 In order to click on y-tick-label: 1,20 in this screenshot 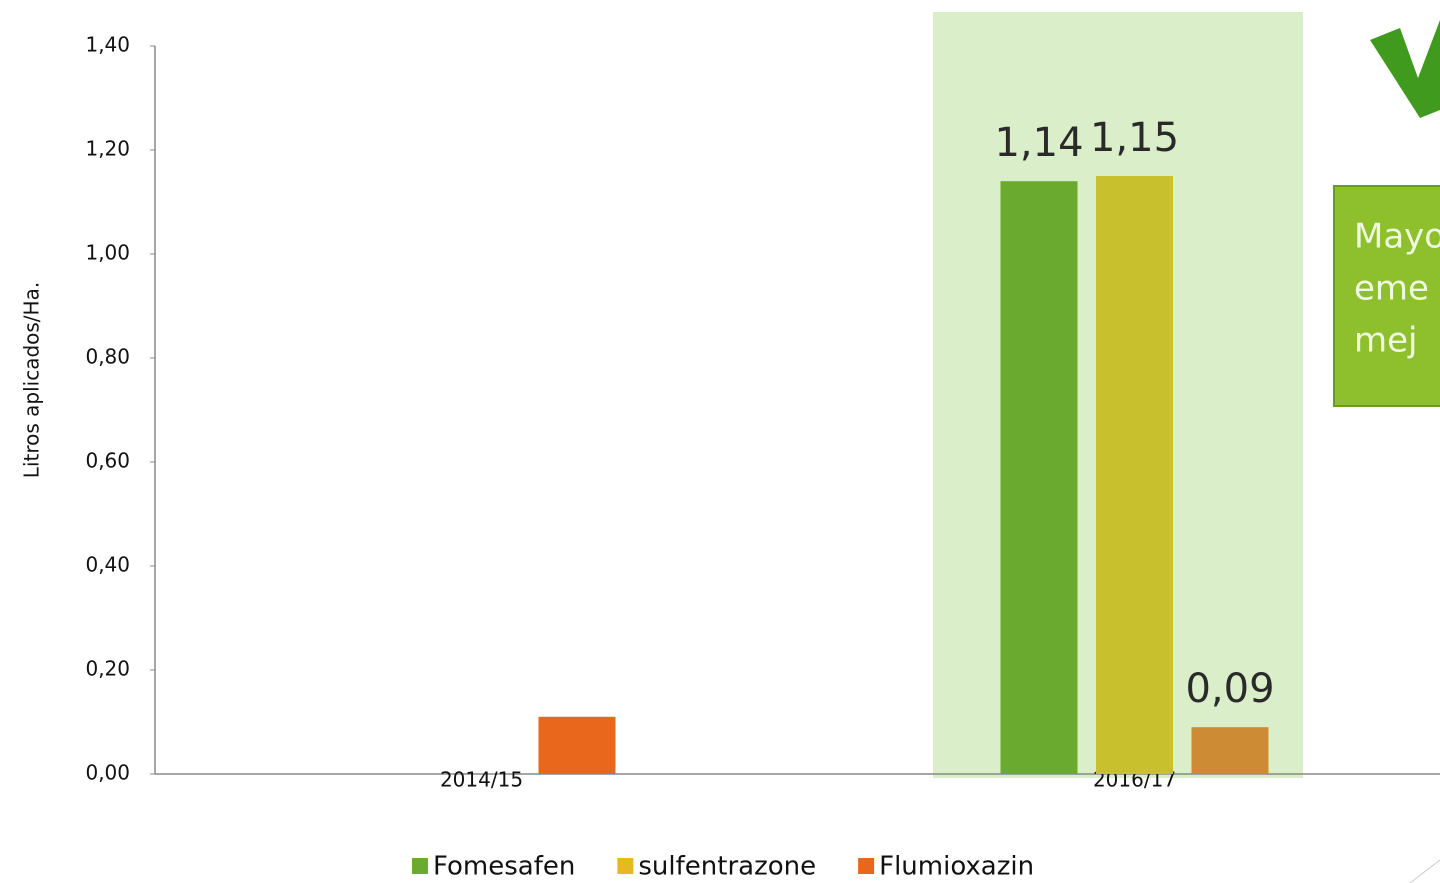, I will do `click(107, 149)`.